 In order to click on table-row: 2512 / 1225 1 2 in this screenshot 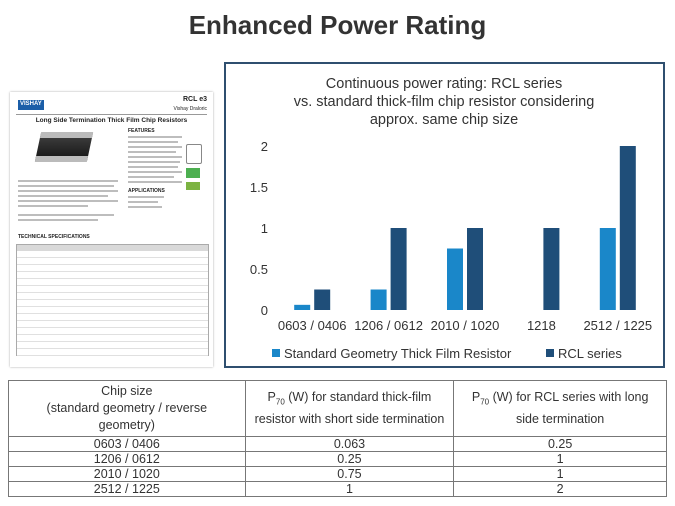, I will do `click(337, 489)`.